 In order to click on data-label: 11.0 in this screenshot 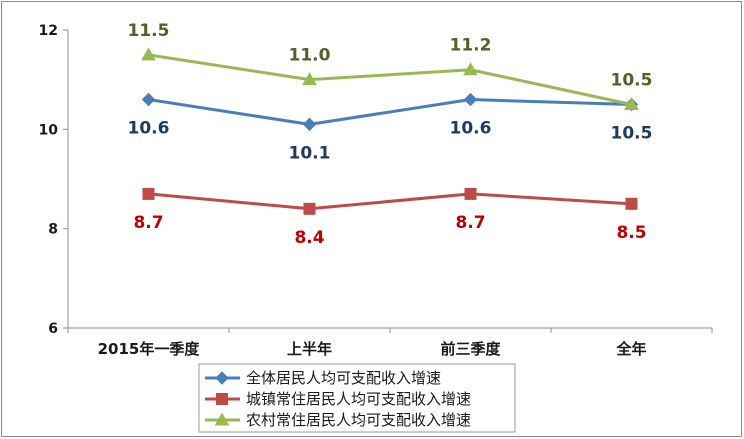, I will do `click(310, 56)`.